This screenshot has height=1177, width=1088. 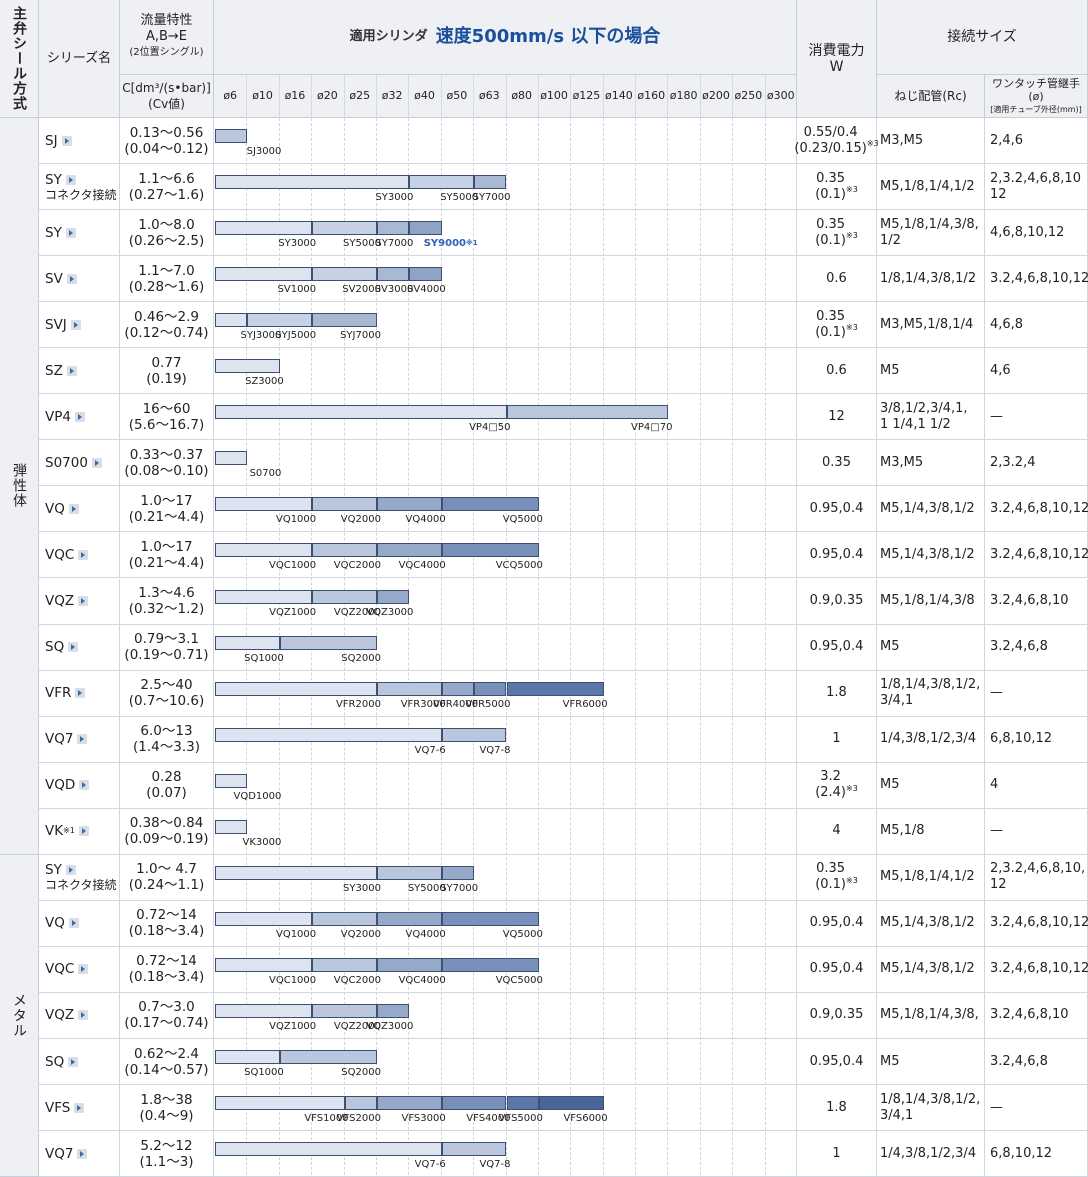 I want to click on series-name-text: SVJ, so click(x=56, y=324).